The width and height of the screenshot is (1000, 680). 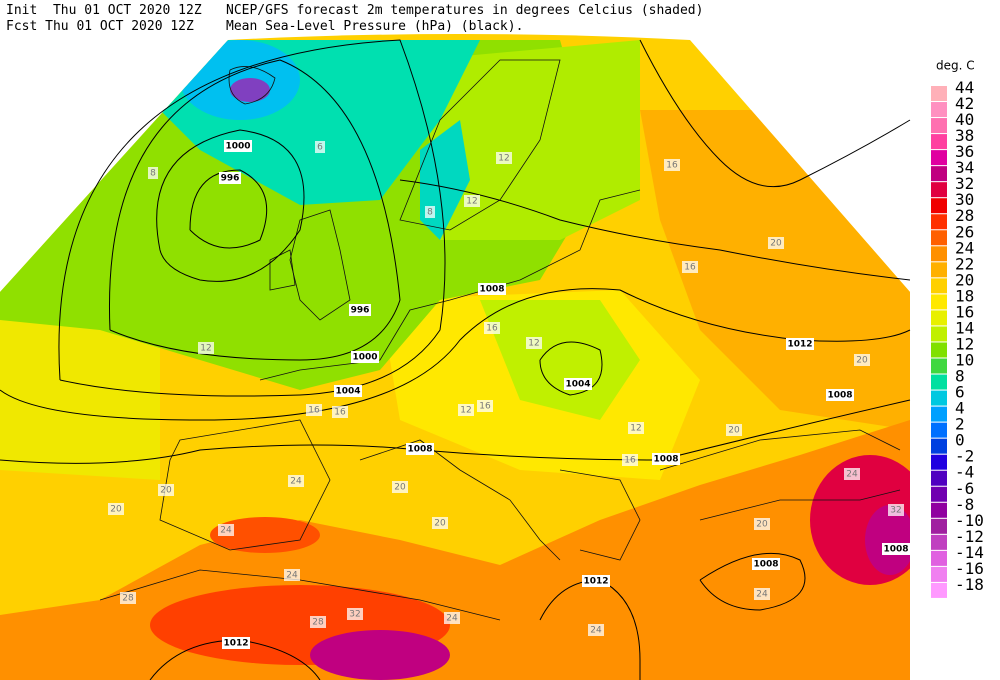 What do you see at coordinates (964, 311) in the screenshot?
I see `legend-label: 16` at bounding box center [964, 311].